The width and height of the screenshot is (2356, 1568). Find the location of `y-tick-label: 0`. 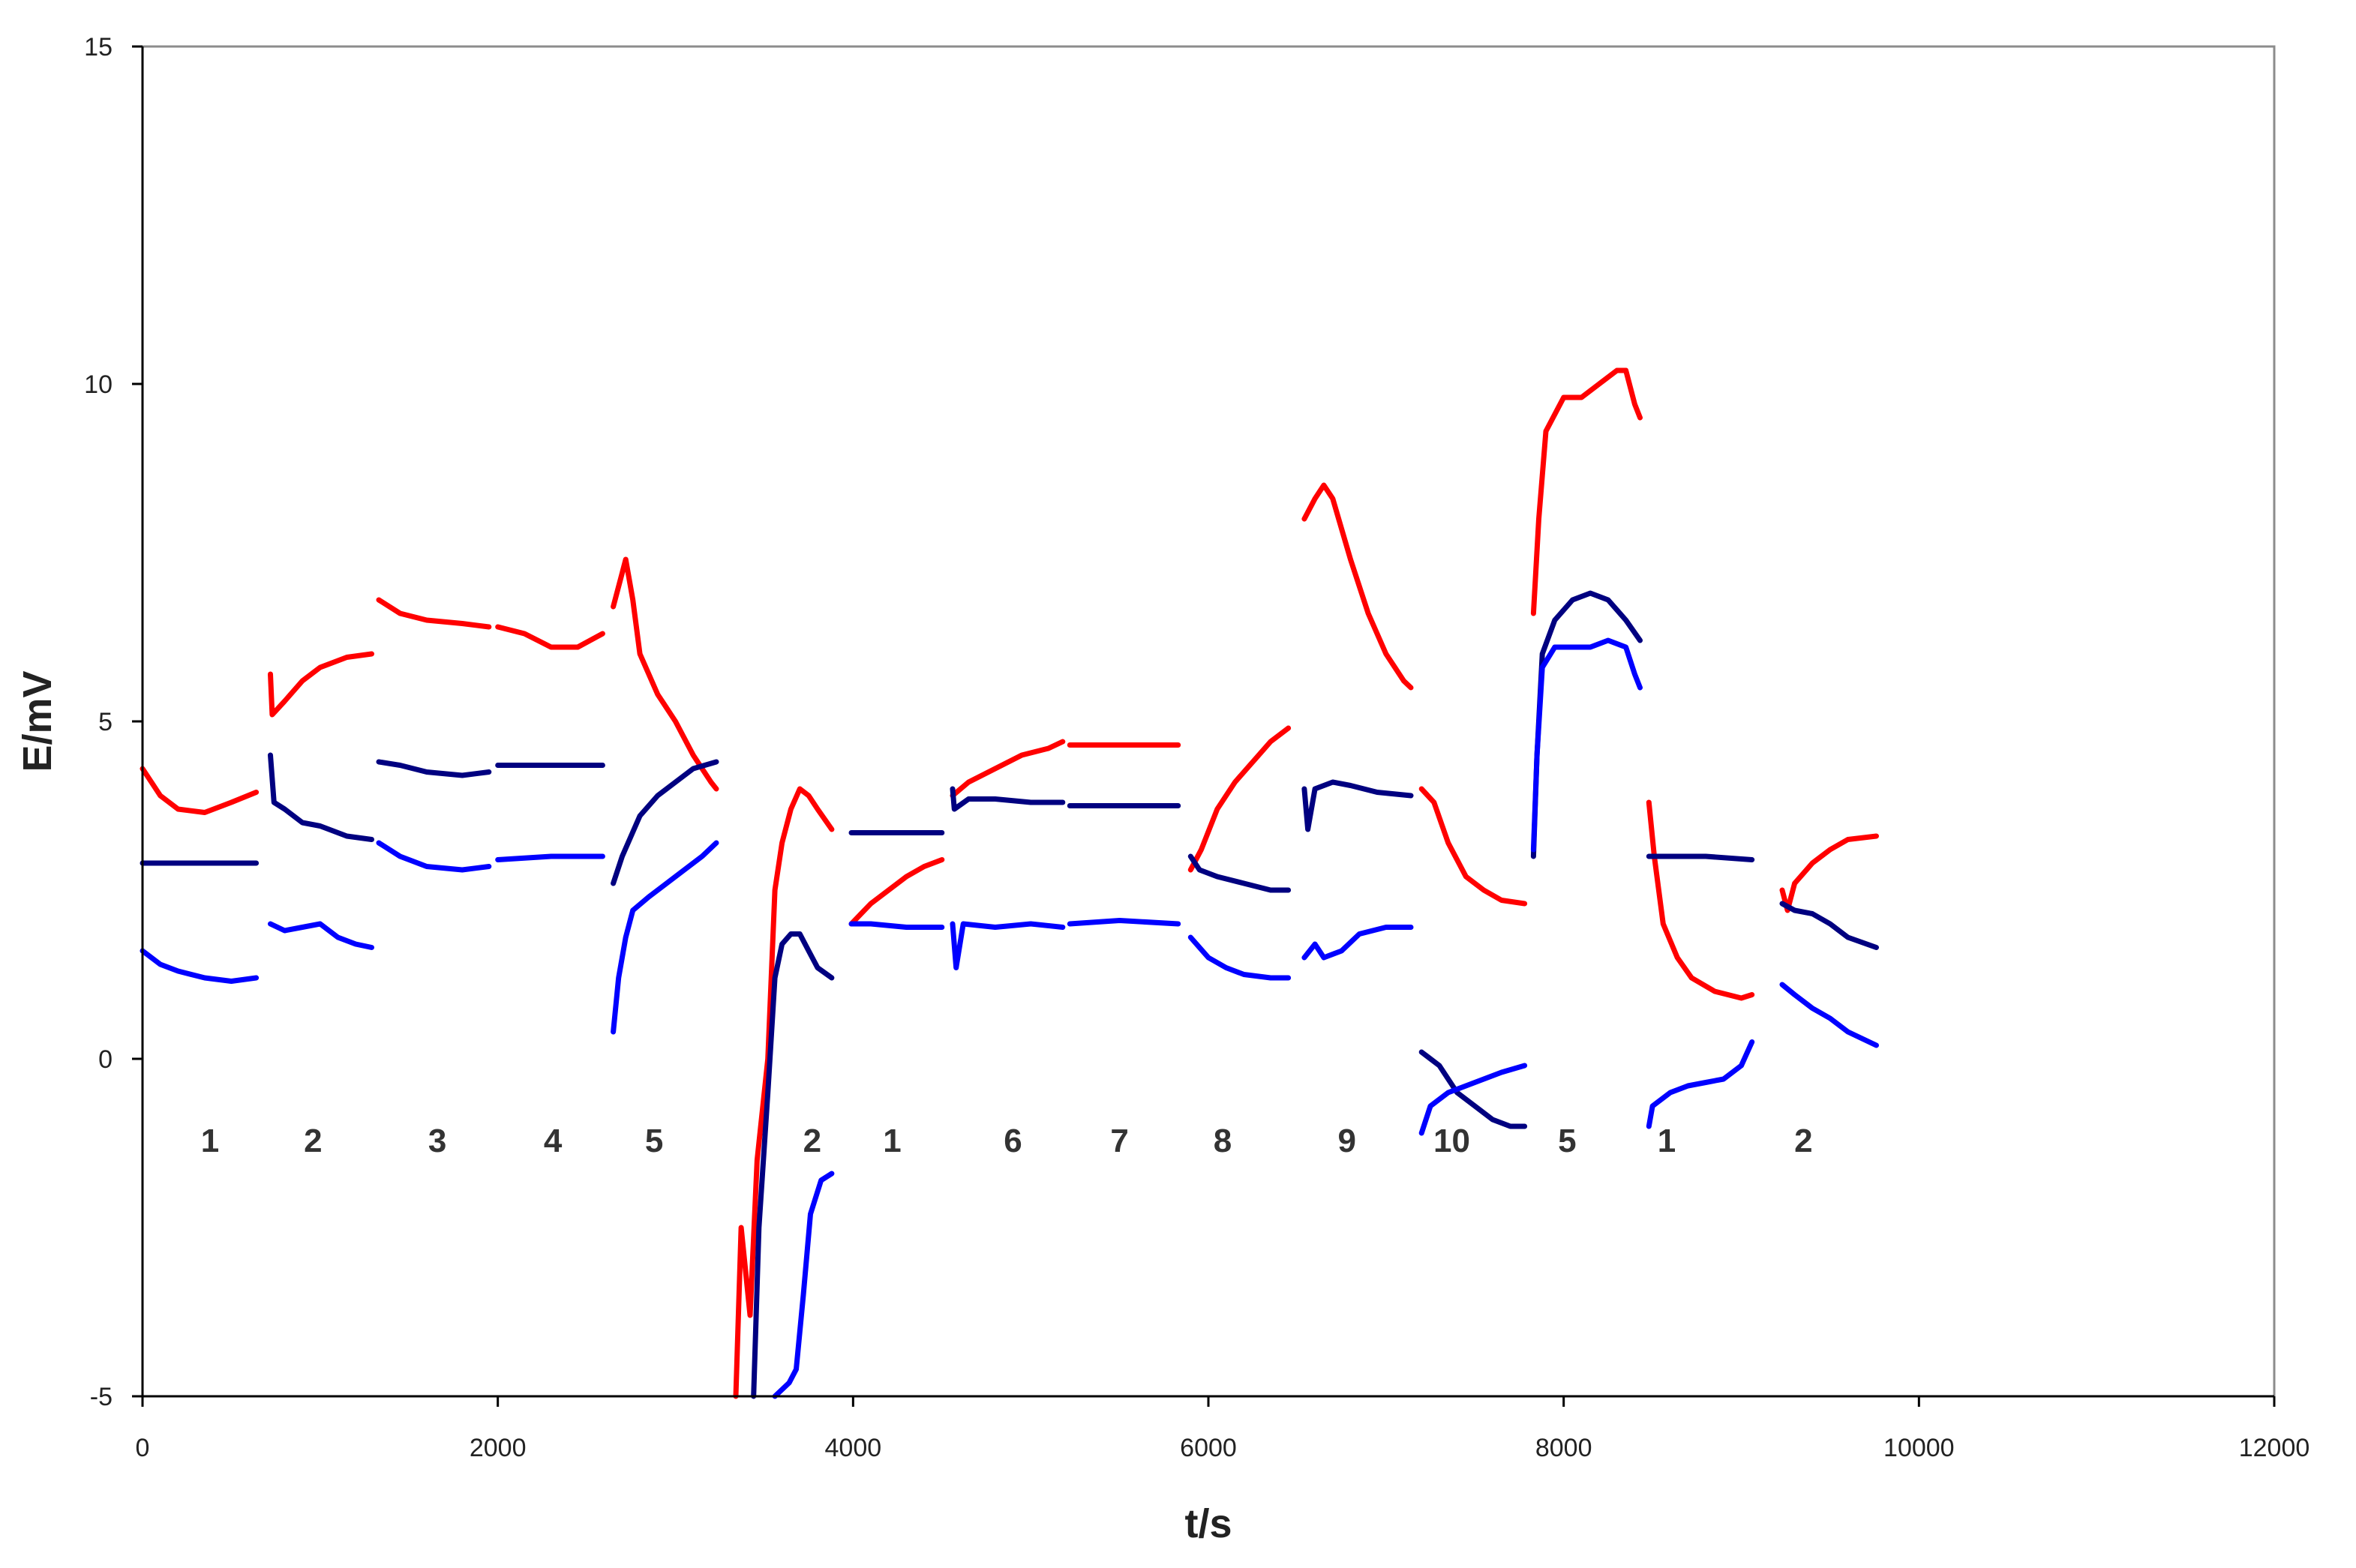

y-tick-label: 0 is located at coordinates (105, 1059).